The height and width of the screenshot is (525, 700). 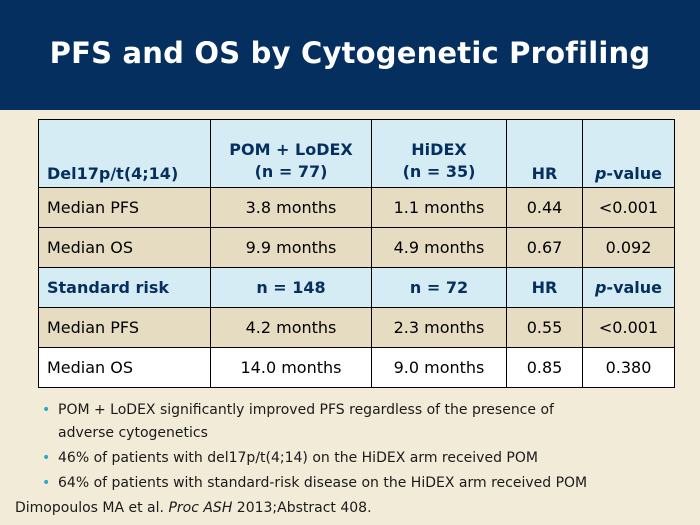 What do you see at coordinates (544, 327) in the screenshot?
I see `cell-hr: 0.55` at bounding box center [544, 327].